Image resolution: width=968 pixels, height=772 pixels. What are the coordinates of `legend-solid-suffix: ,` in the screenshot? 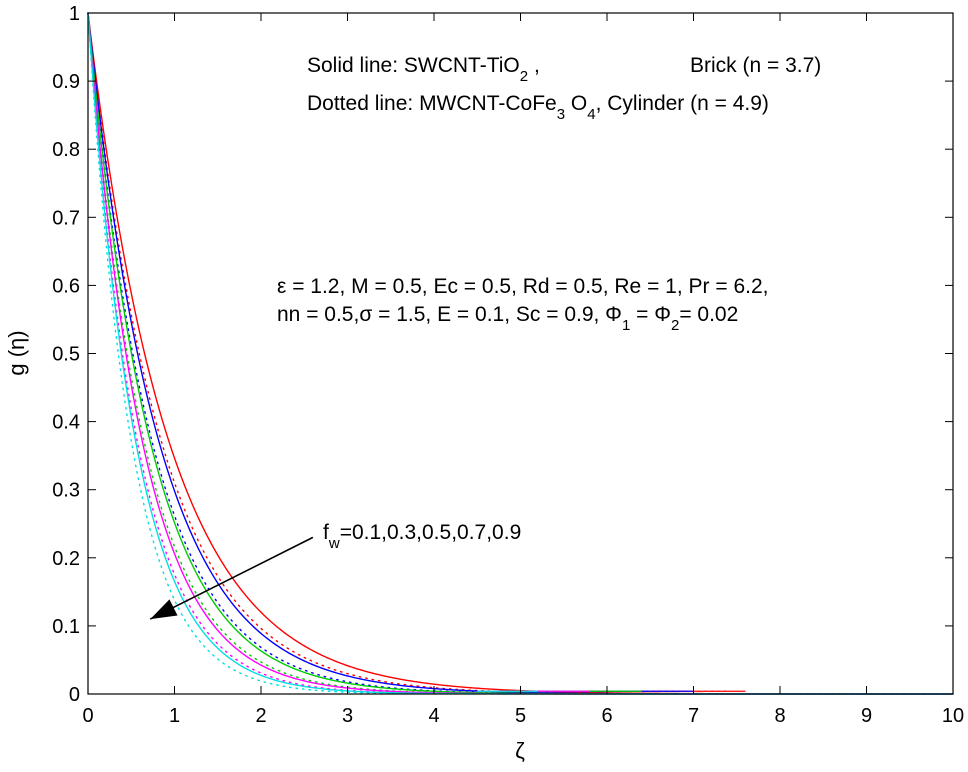 It's located at (534, 65).